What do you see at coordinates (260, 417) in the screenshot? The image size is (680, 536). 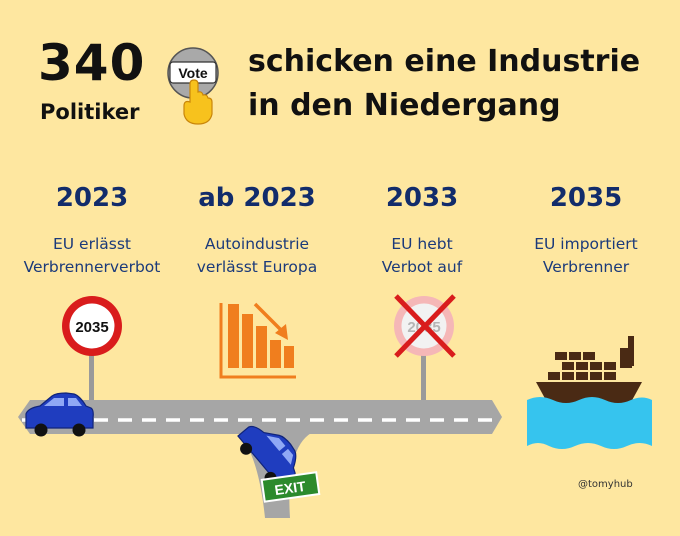 I see `main-road` at bounding box center [260, 417].